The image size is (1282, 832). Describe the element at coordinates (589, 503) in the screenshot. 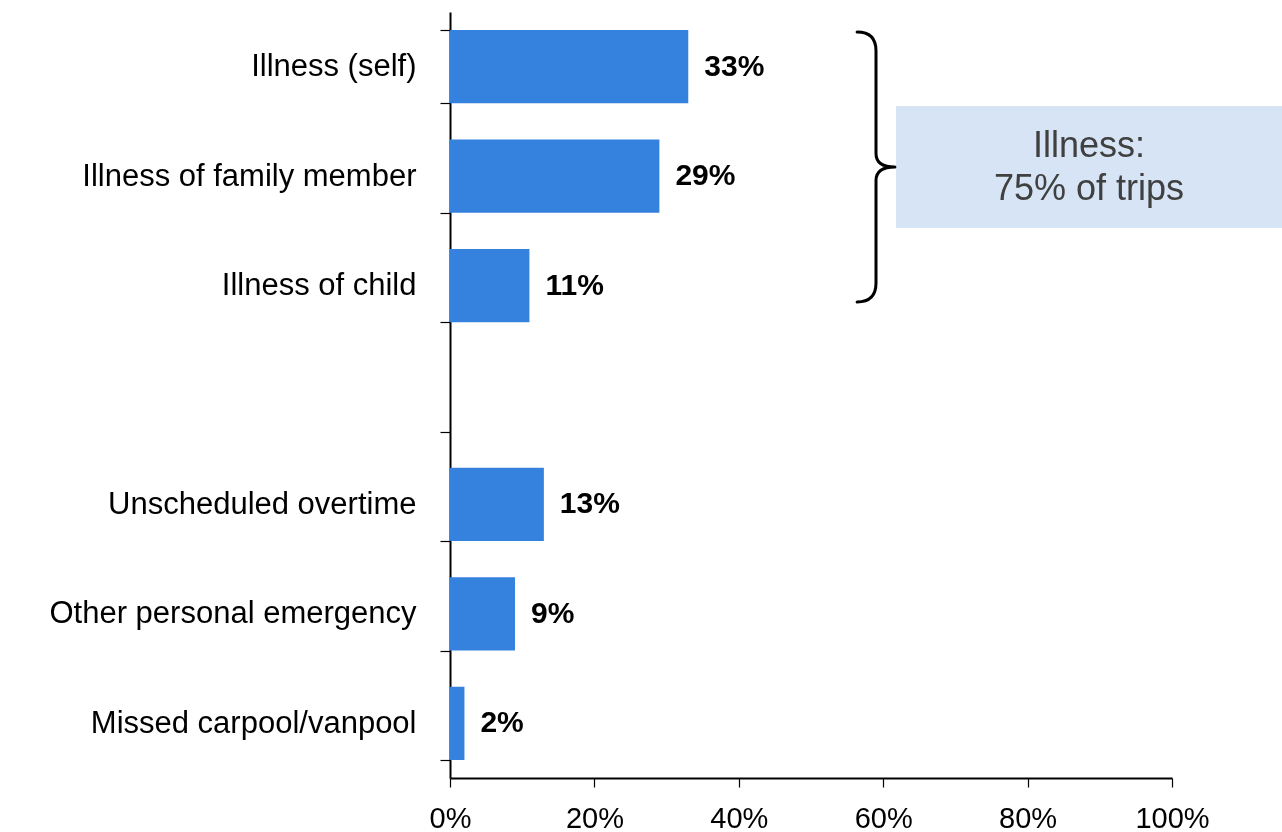

I see `data-label: 13%` at that location.